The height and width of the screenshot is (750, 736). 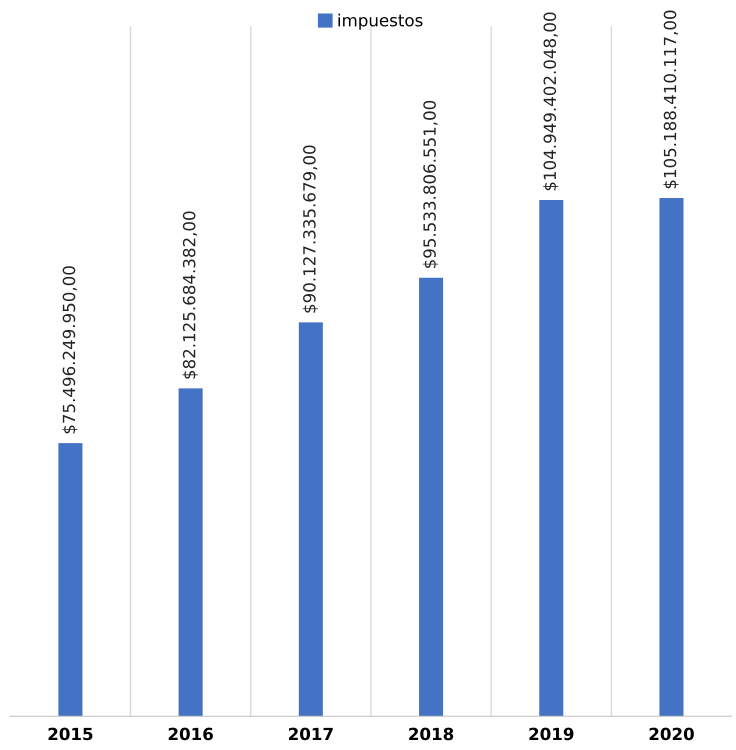 I want to click on x-tick-label: 2016, so click(x=190, y=734).